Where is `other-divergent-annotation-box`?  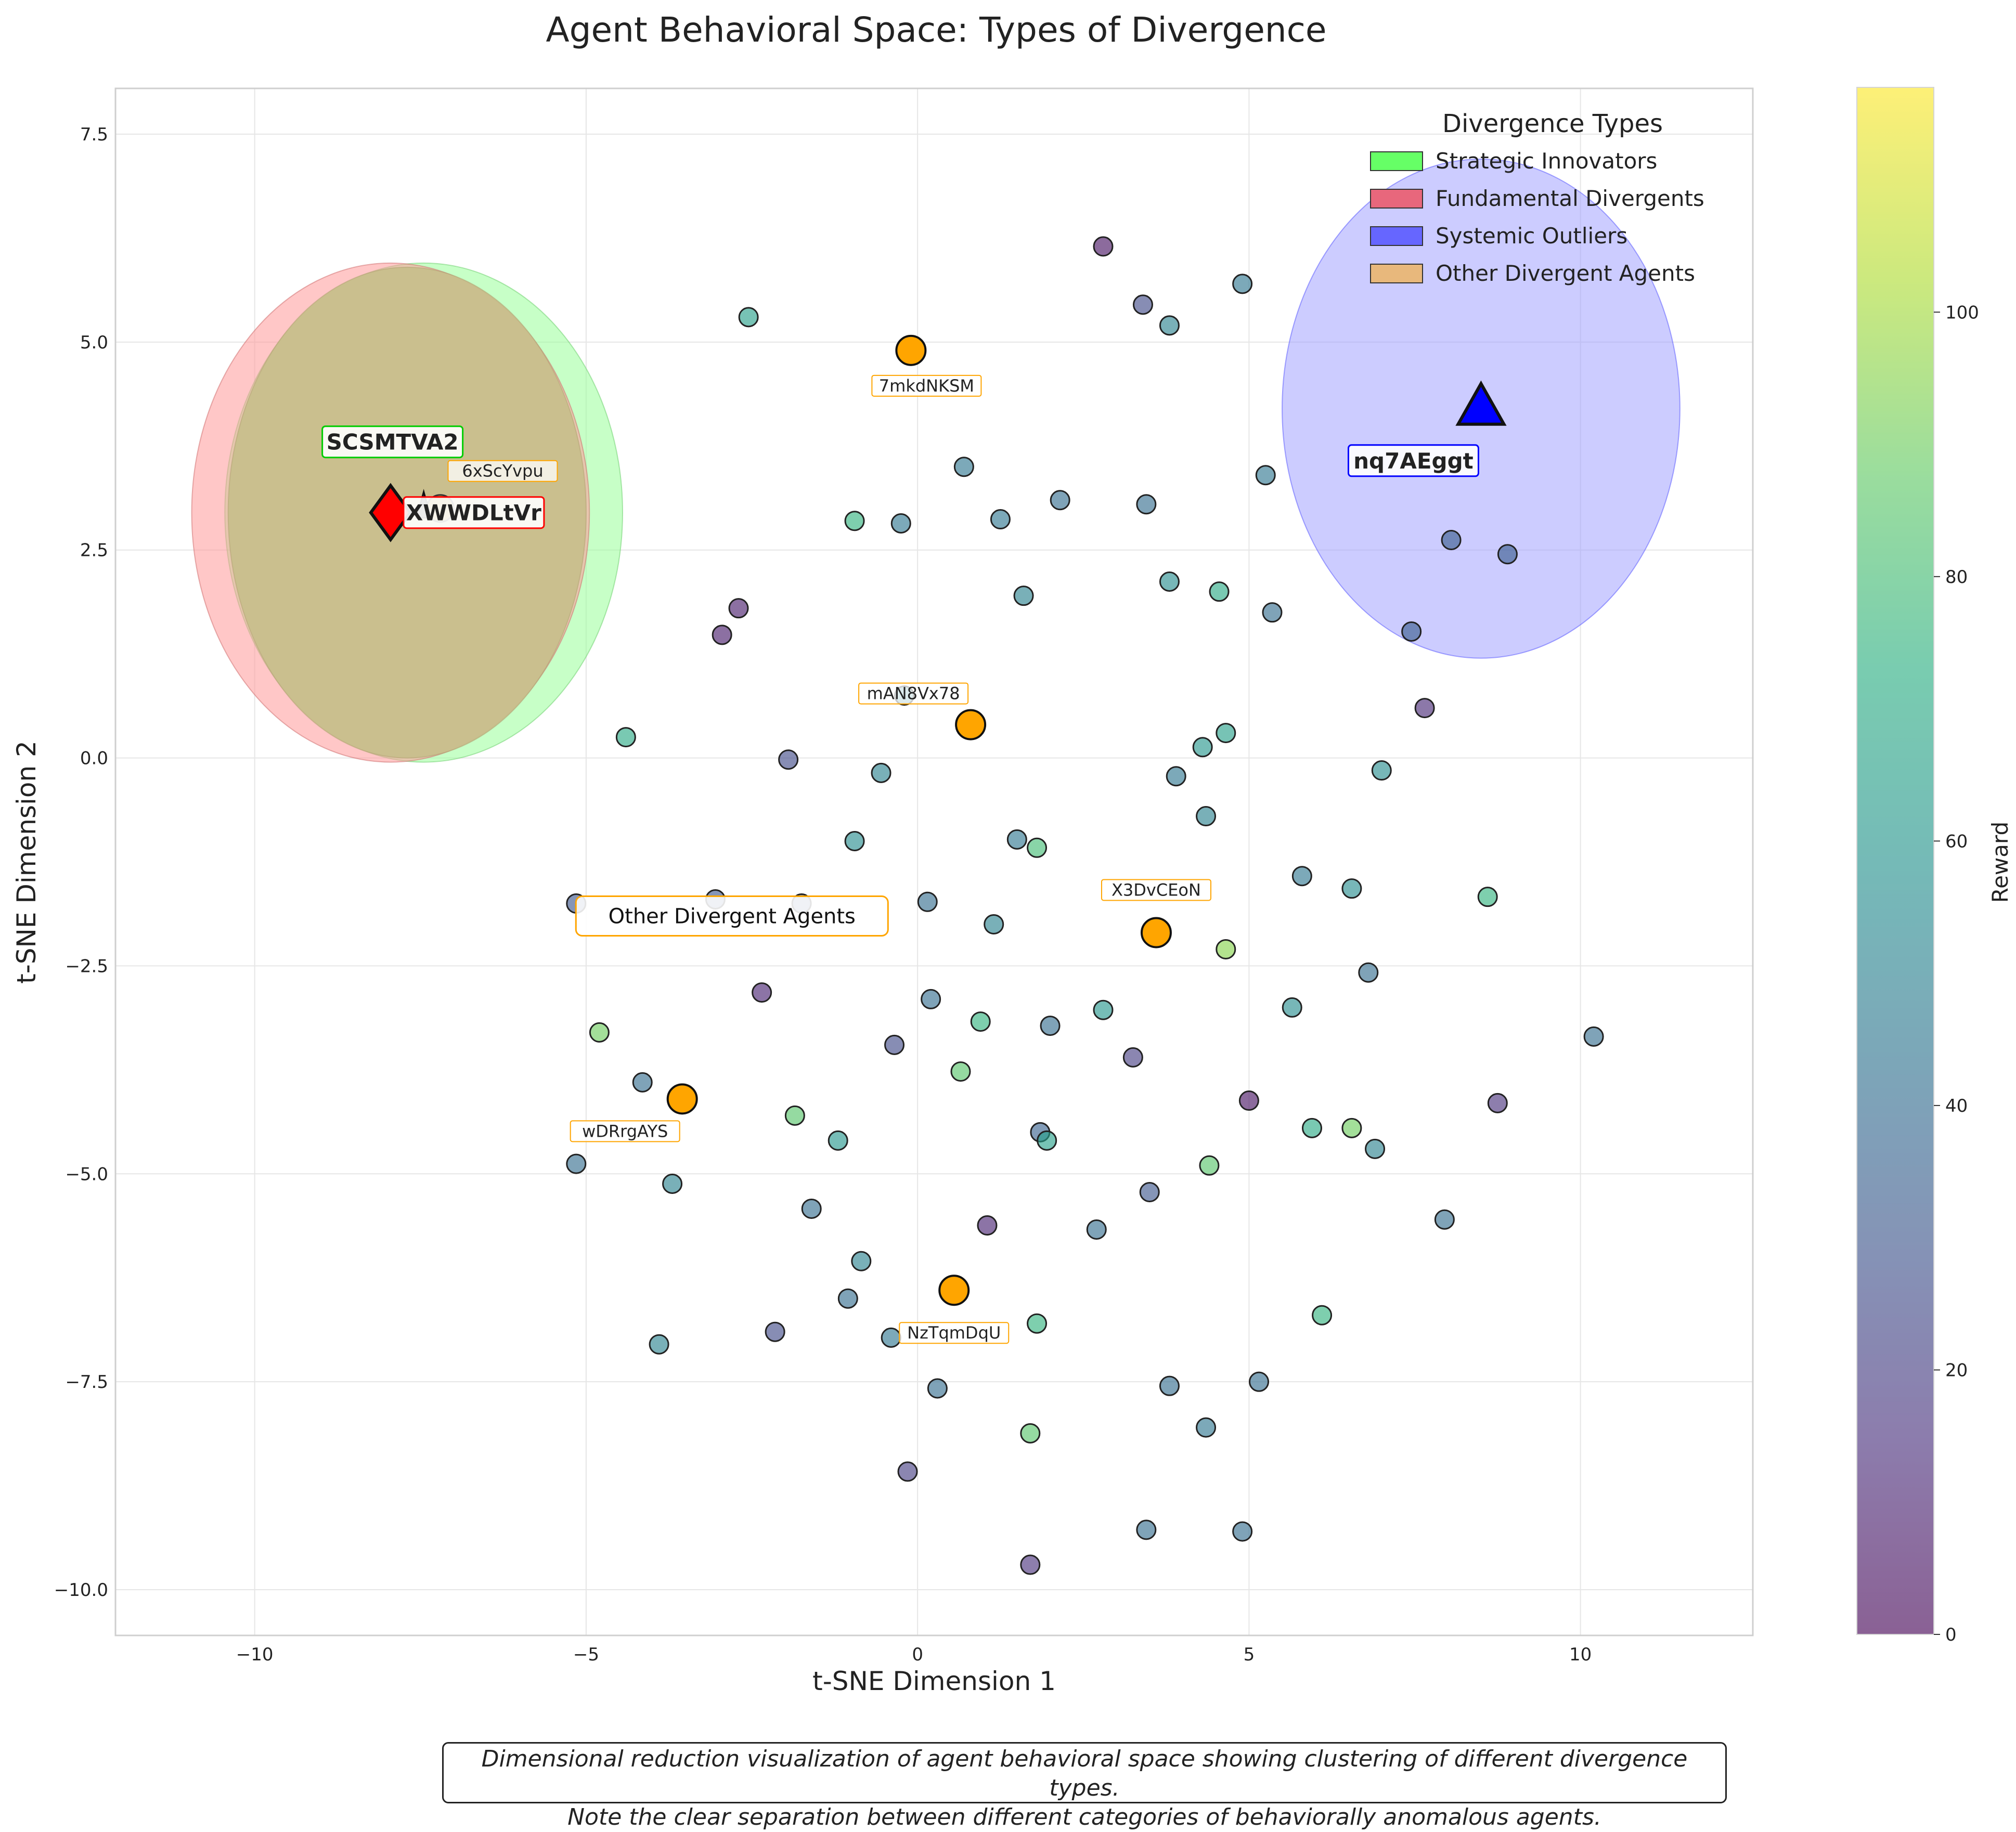 other-divergent-annotation-box is located at coordinates (732, 916).